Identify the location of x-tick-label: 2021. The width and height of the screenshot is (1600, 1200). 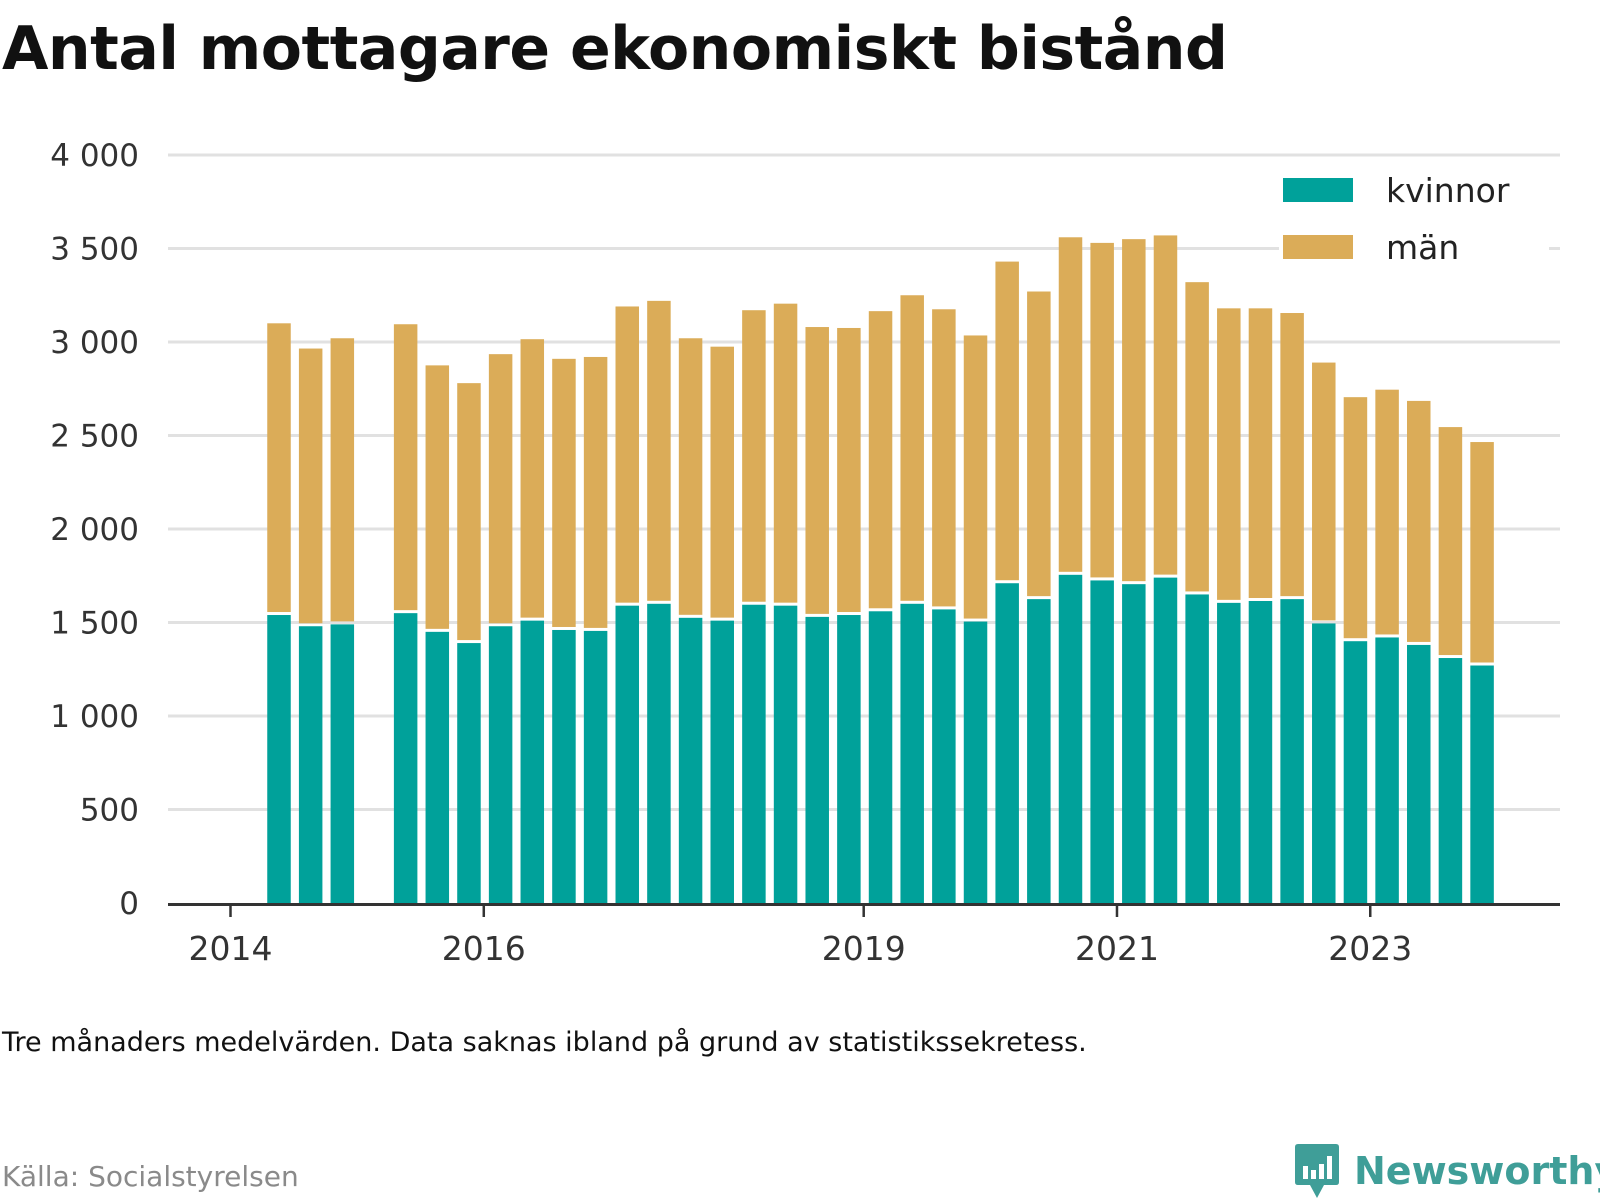
(1117, 948).